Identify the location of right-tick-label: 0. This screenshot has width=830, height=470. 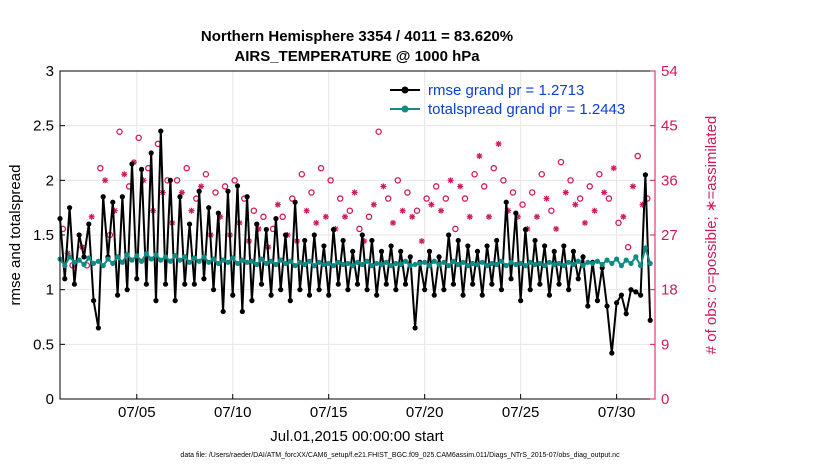
(665, 399).